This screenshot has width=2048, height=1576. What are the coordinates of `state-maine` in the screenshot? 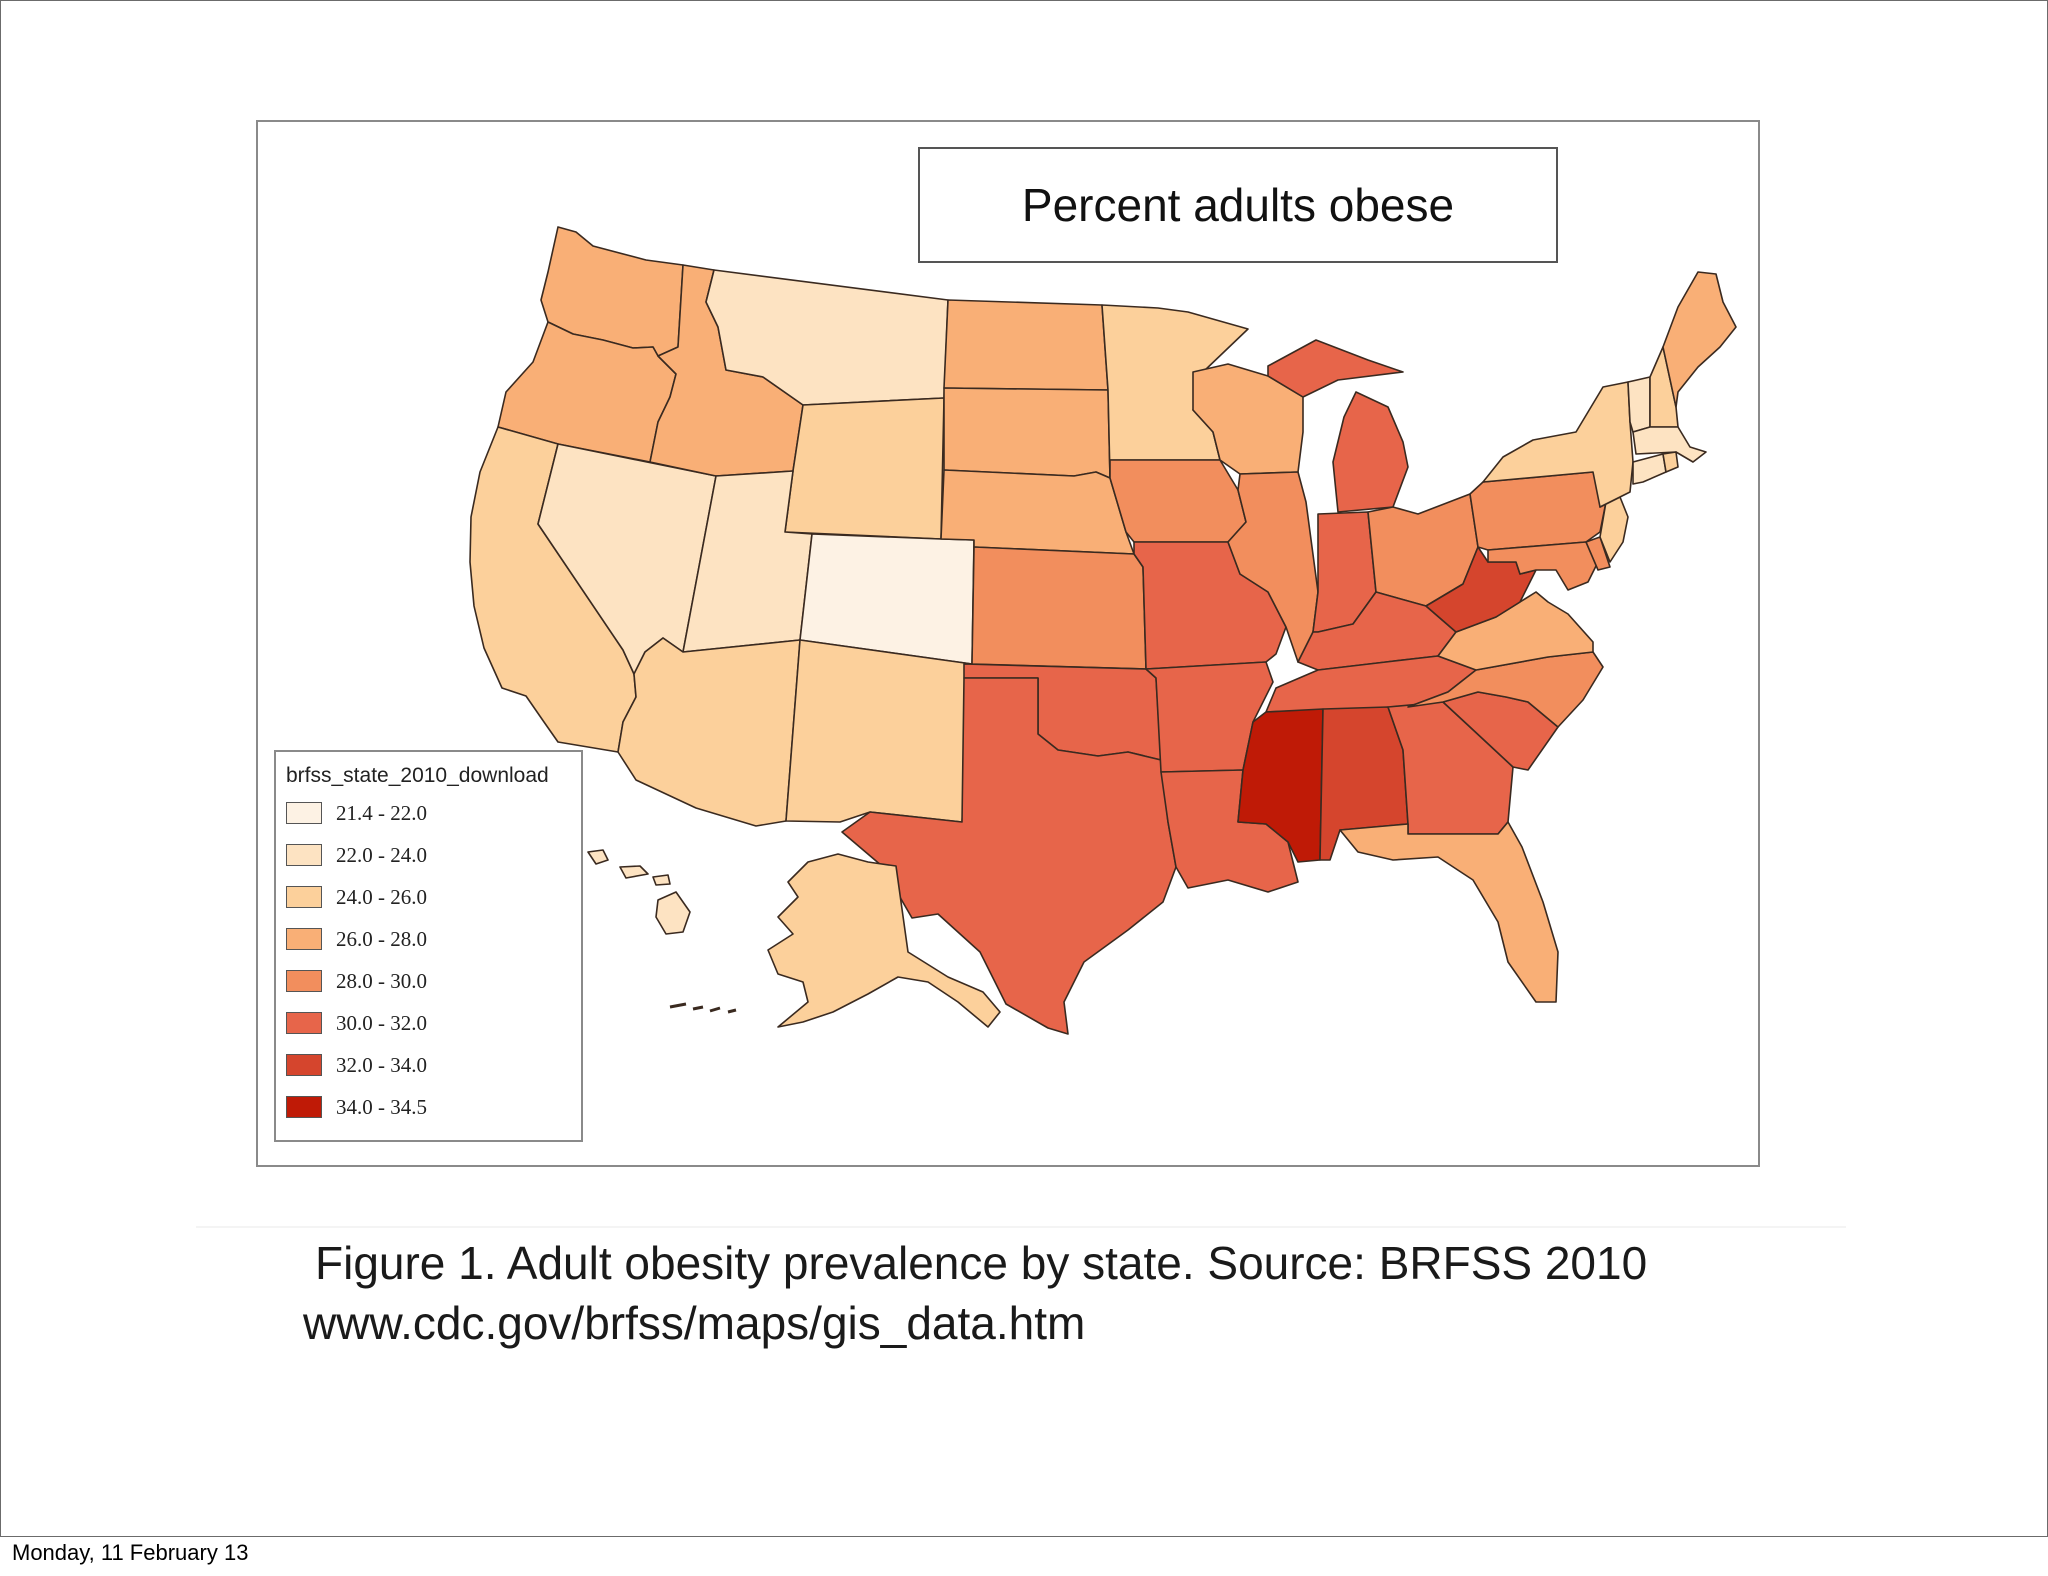 It's located at (1699, 339).